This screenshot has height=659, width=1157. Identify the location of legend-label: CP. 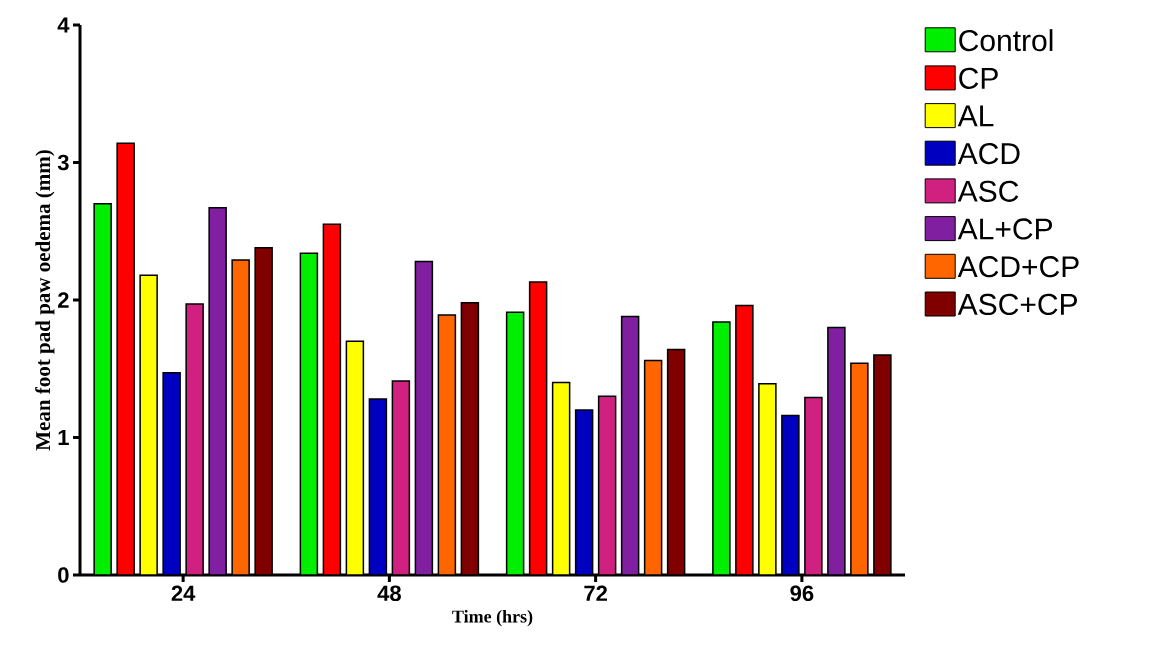
(978, 78).